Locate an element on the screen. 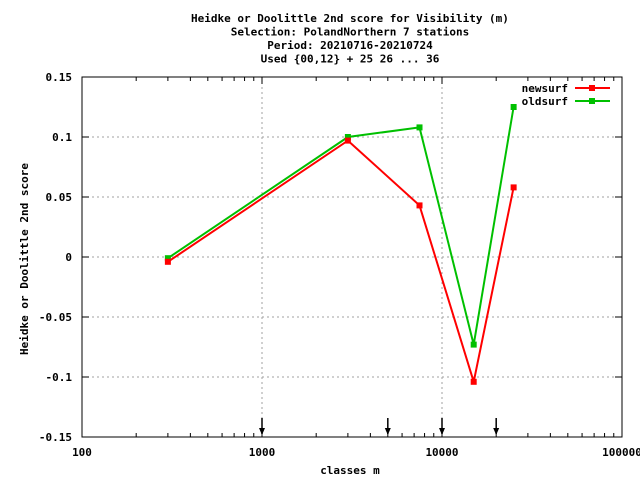 The width and height of the screenshot is (640, 480). legend-marker-oldsurf is located at coordinates (592, 101).